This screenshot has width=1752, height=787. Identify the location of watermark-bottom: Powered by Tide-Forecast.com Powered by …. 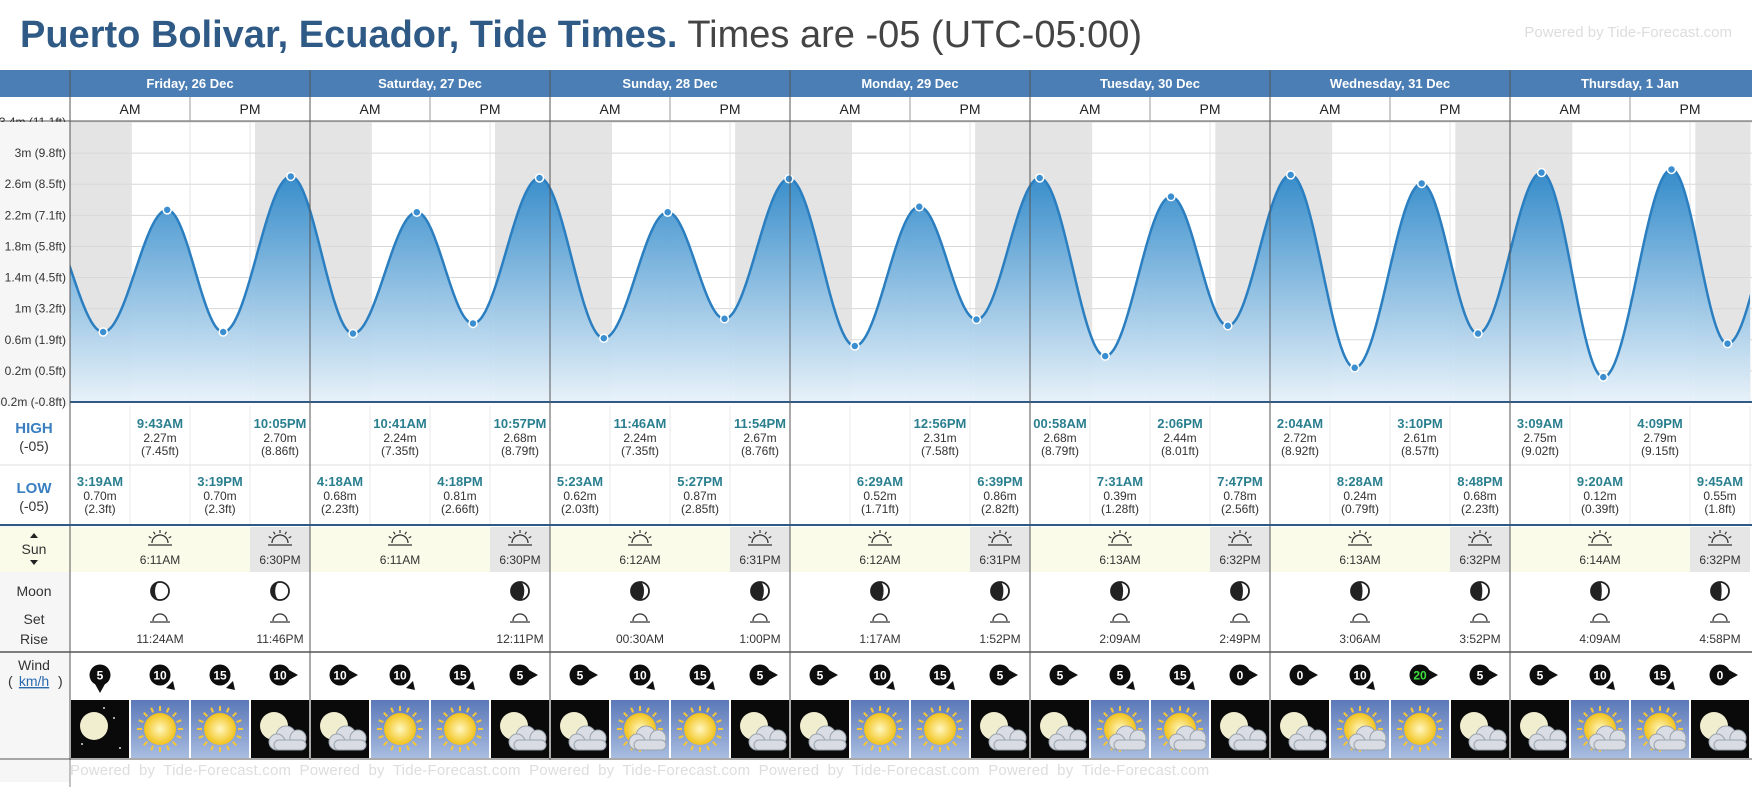
(640, 770).